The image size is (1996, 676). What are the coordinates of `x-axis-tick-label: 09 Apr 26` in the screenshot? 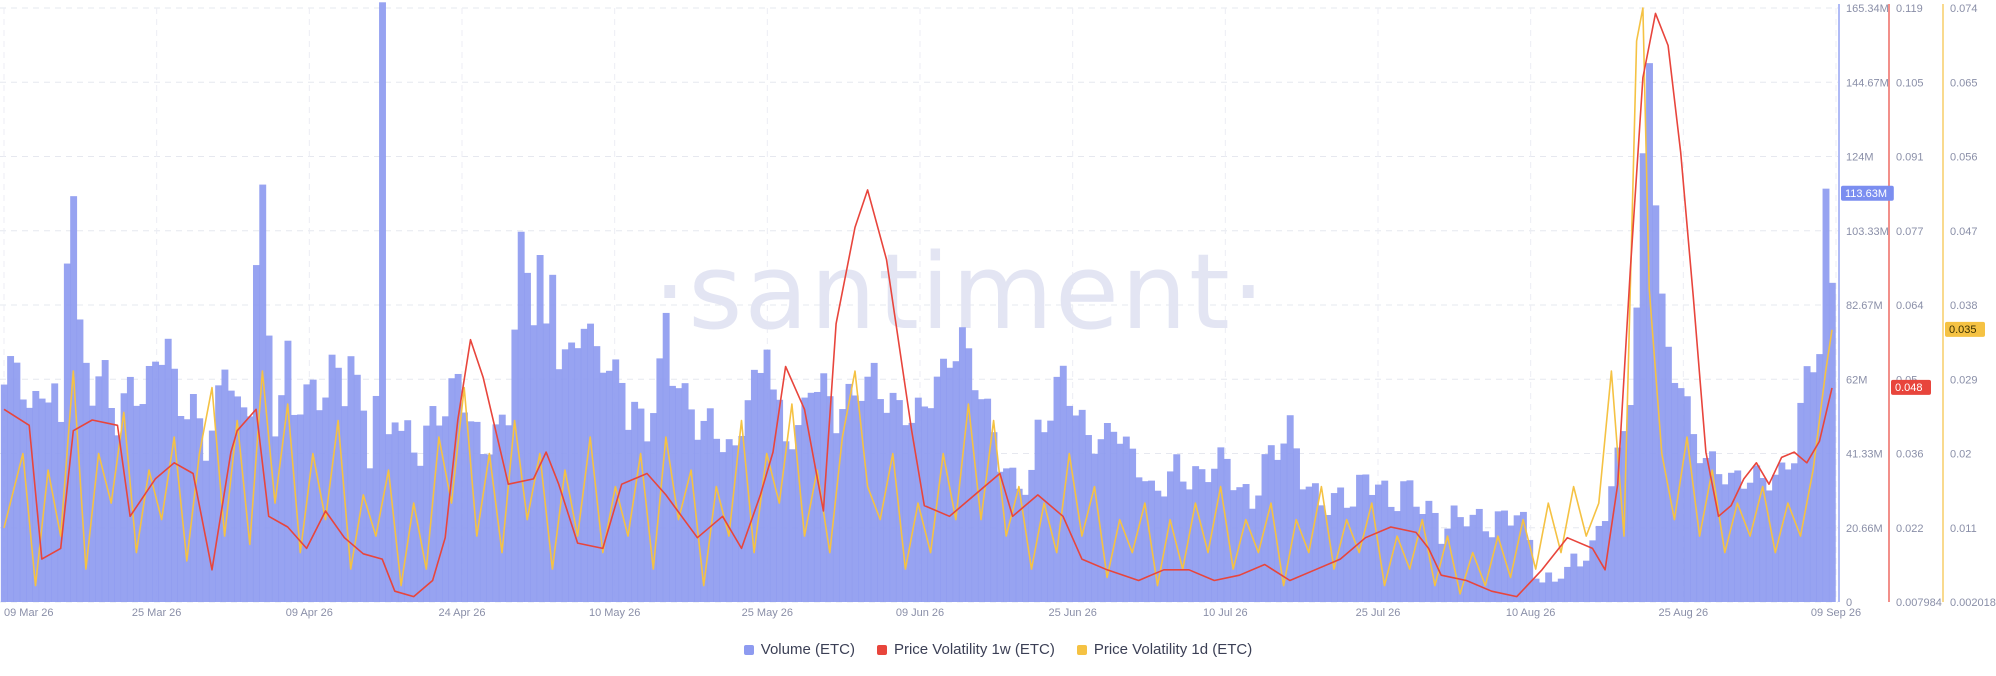 It's located at (309, 613).